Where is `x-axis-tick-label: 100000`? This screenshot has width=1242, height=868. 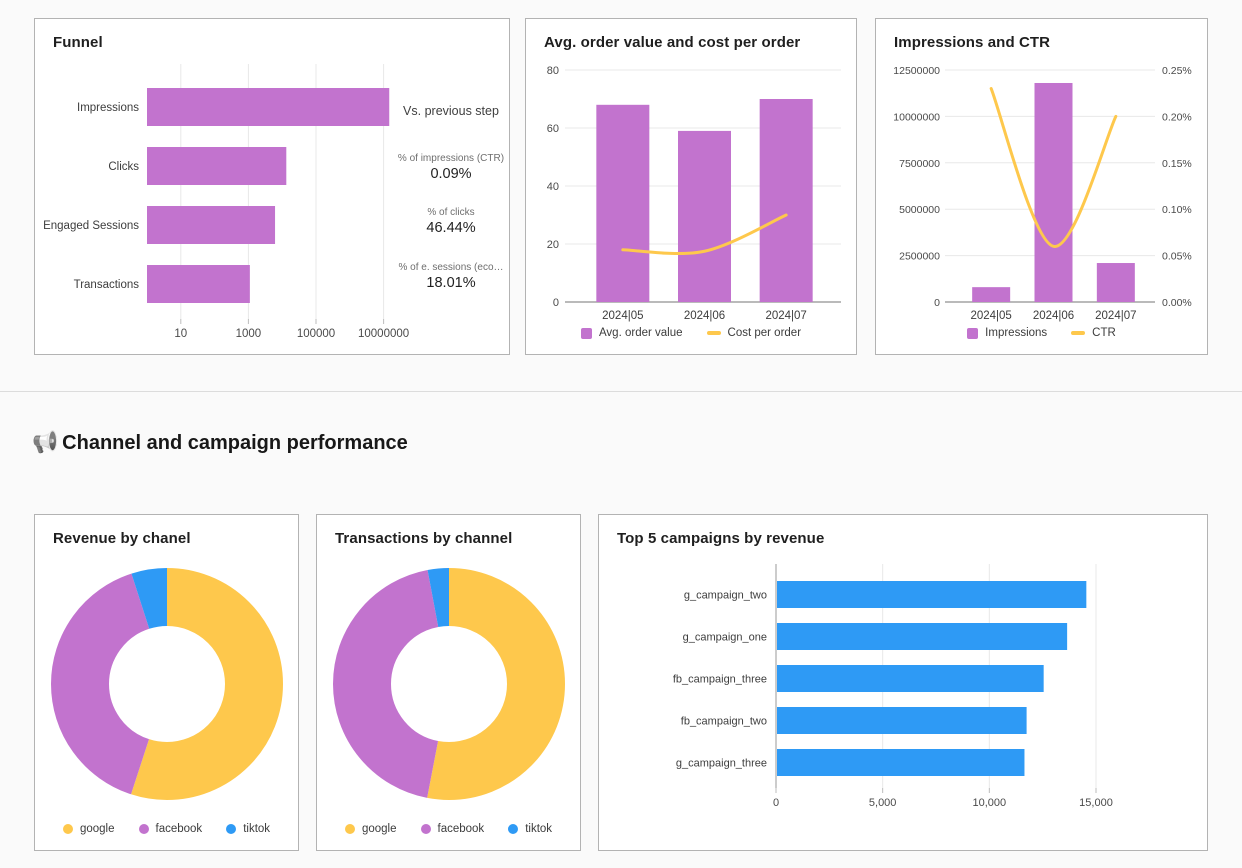
x-axis-tick-label: 100000 is located at coordinates (316, 334).